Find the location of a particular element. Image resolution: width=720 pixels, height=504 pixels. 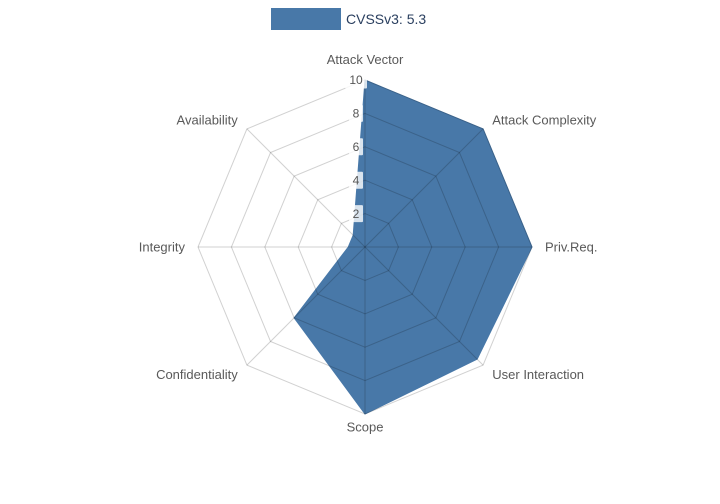

legend-item: CVSSv3: 5.3 is located at coordinates (348, 19).